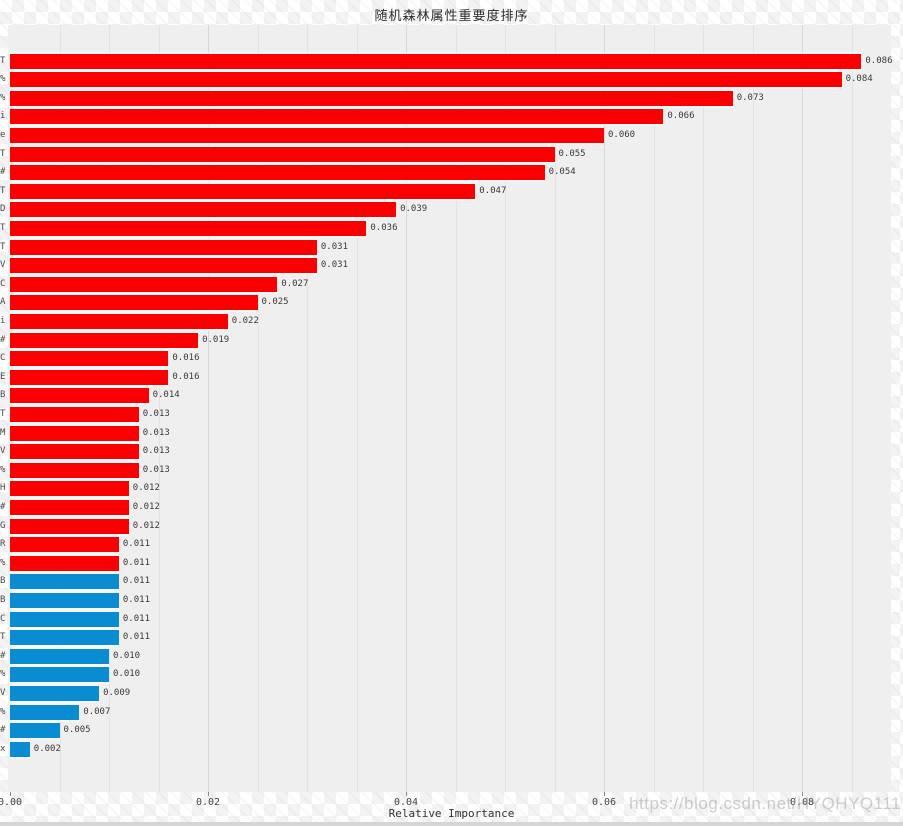 This screenshot has width=903, height=826. I want to click on bar-value-label: 0.036, so click(384, 227).